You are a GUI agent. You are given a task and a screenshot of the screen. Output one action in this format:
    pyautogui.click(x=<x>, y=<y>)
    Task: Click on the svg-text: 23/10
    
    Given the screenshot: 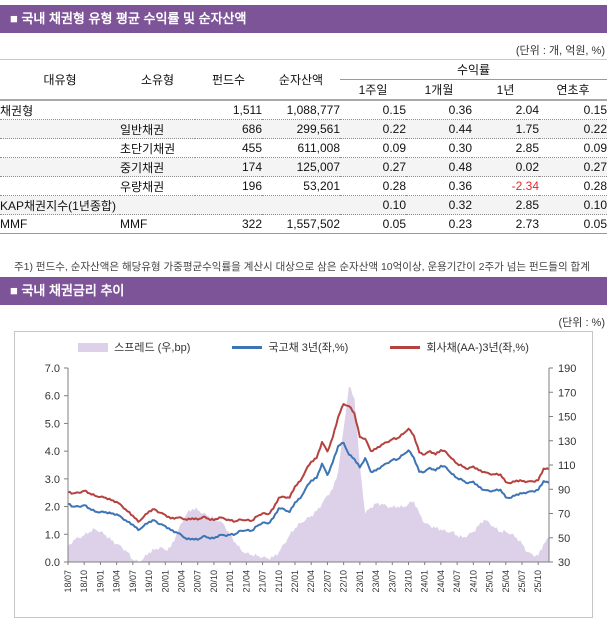 What is the action you would take?
    pyautogui.click(x=408, y=581)
    